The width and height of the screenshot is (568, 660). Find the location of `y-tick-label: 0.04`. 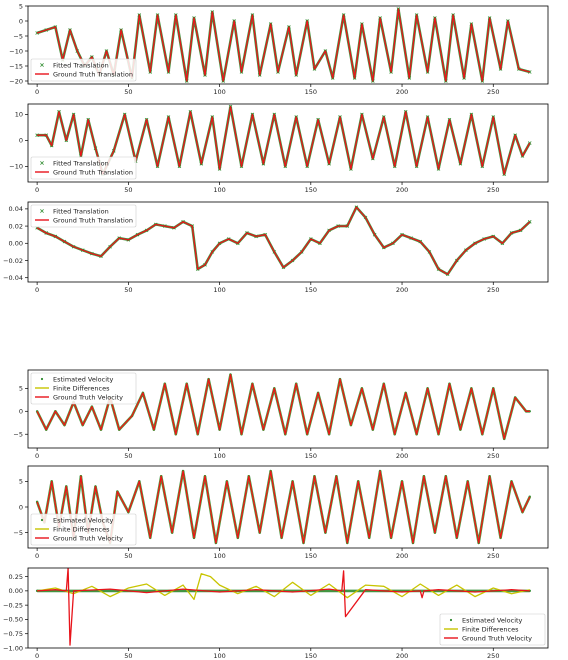

y-tick-label: 0.04 is located at coordinates (16, 209).